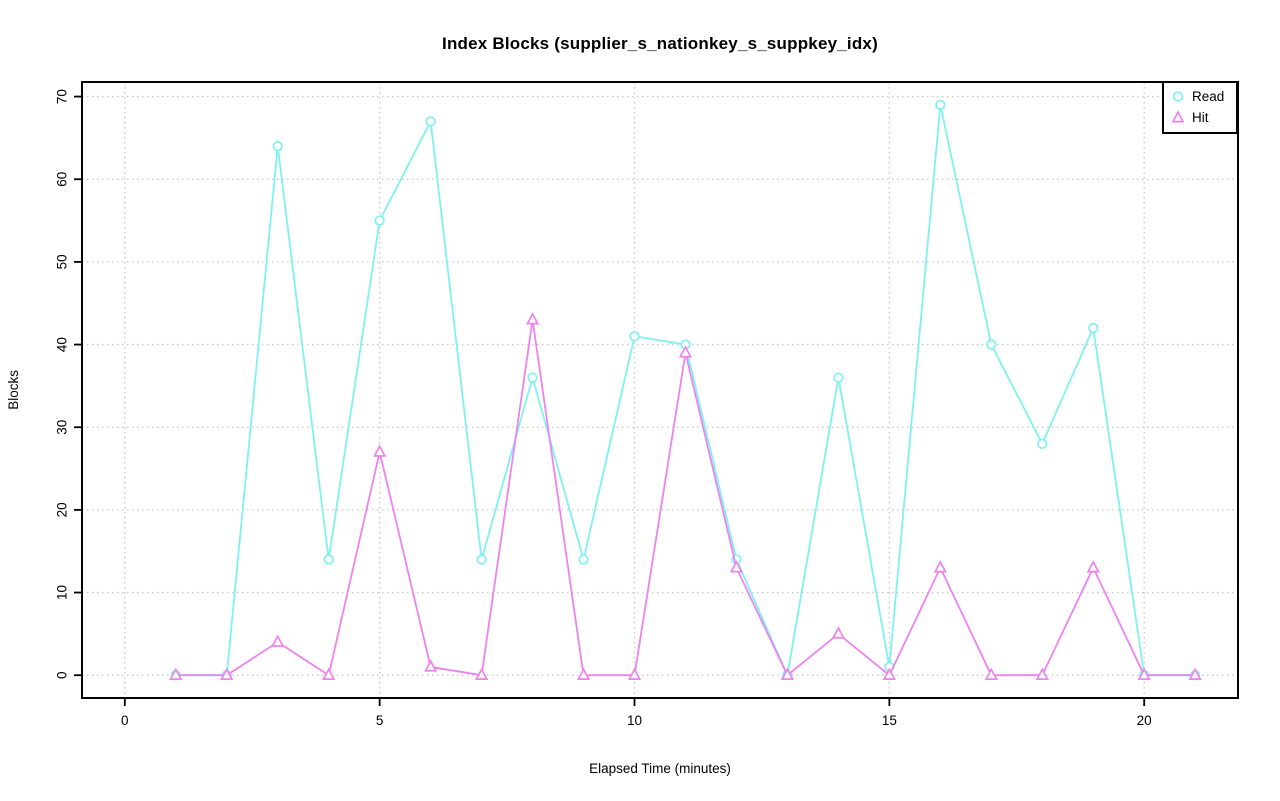 The image size is (1280, 801). I want to click on x-tick-label: 20, so click(1144, 720).